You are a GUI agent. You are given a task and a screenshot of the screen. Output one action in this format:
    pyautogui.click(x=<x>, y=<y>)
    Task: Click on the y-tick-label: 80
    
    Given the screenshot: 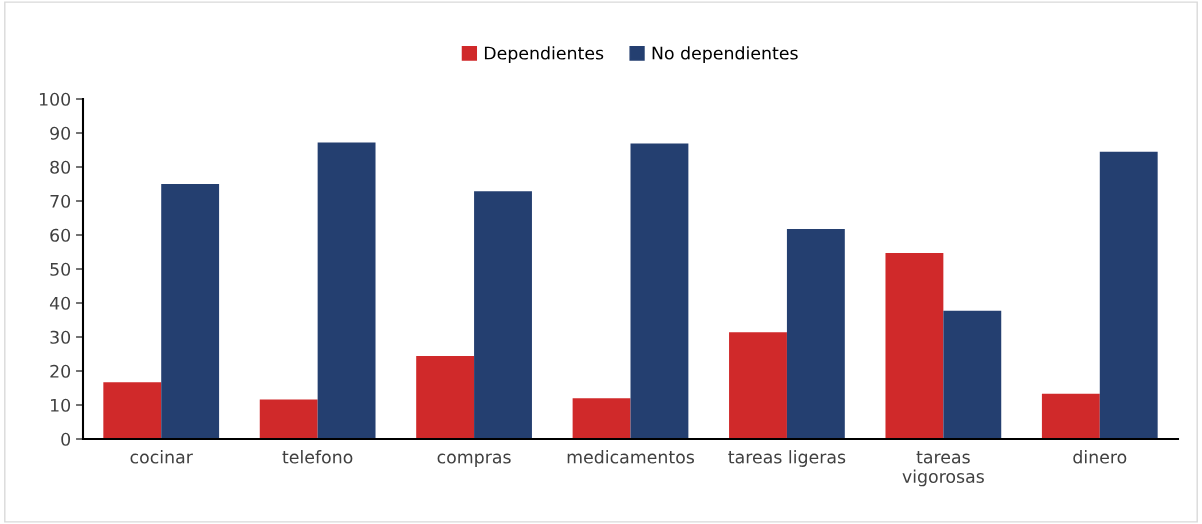 What is the action you would take?
    pyautogui.click(x=60, y=167)
    